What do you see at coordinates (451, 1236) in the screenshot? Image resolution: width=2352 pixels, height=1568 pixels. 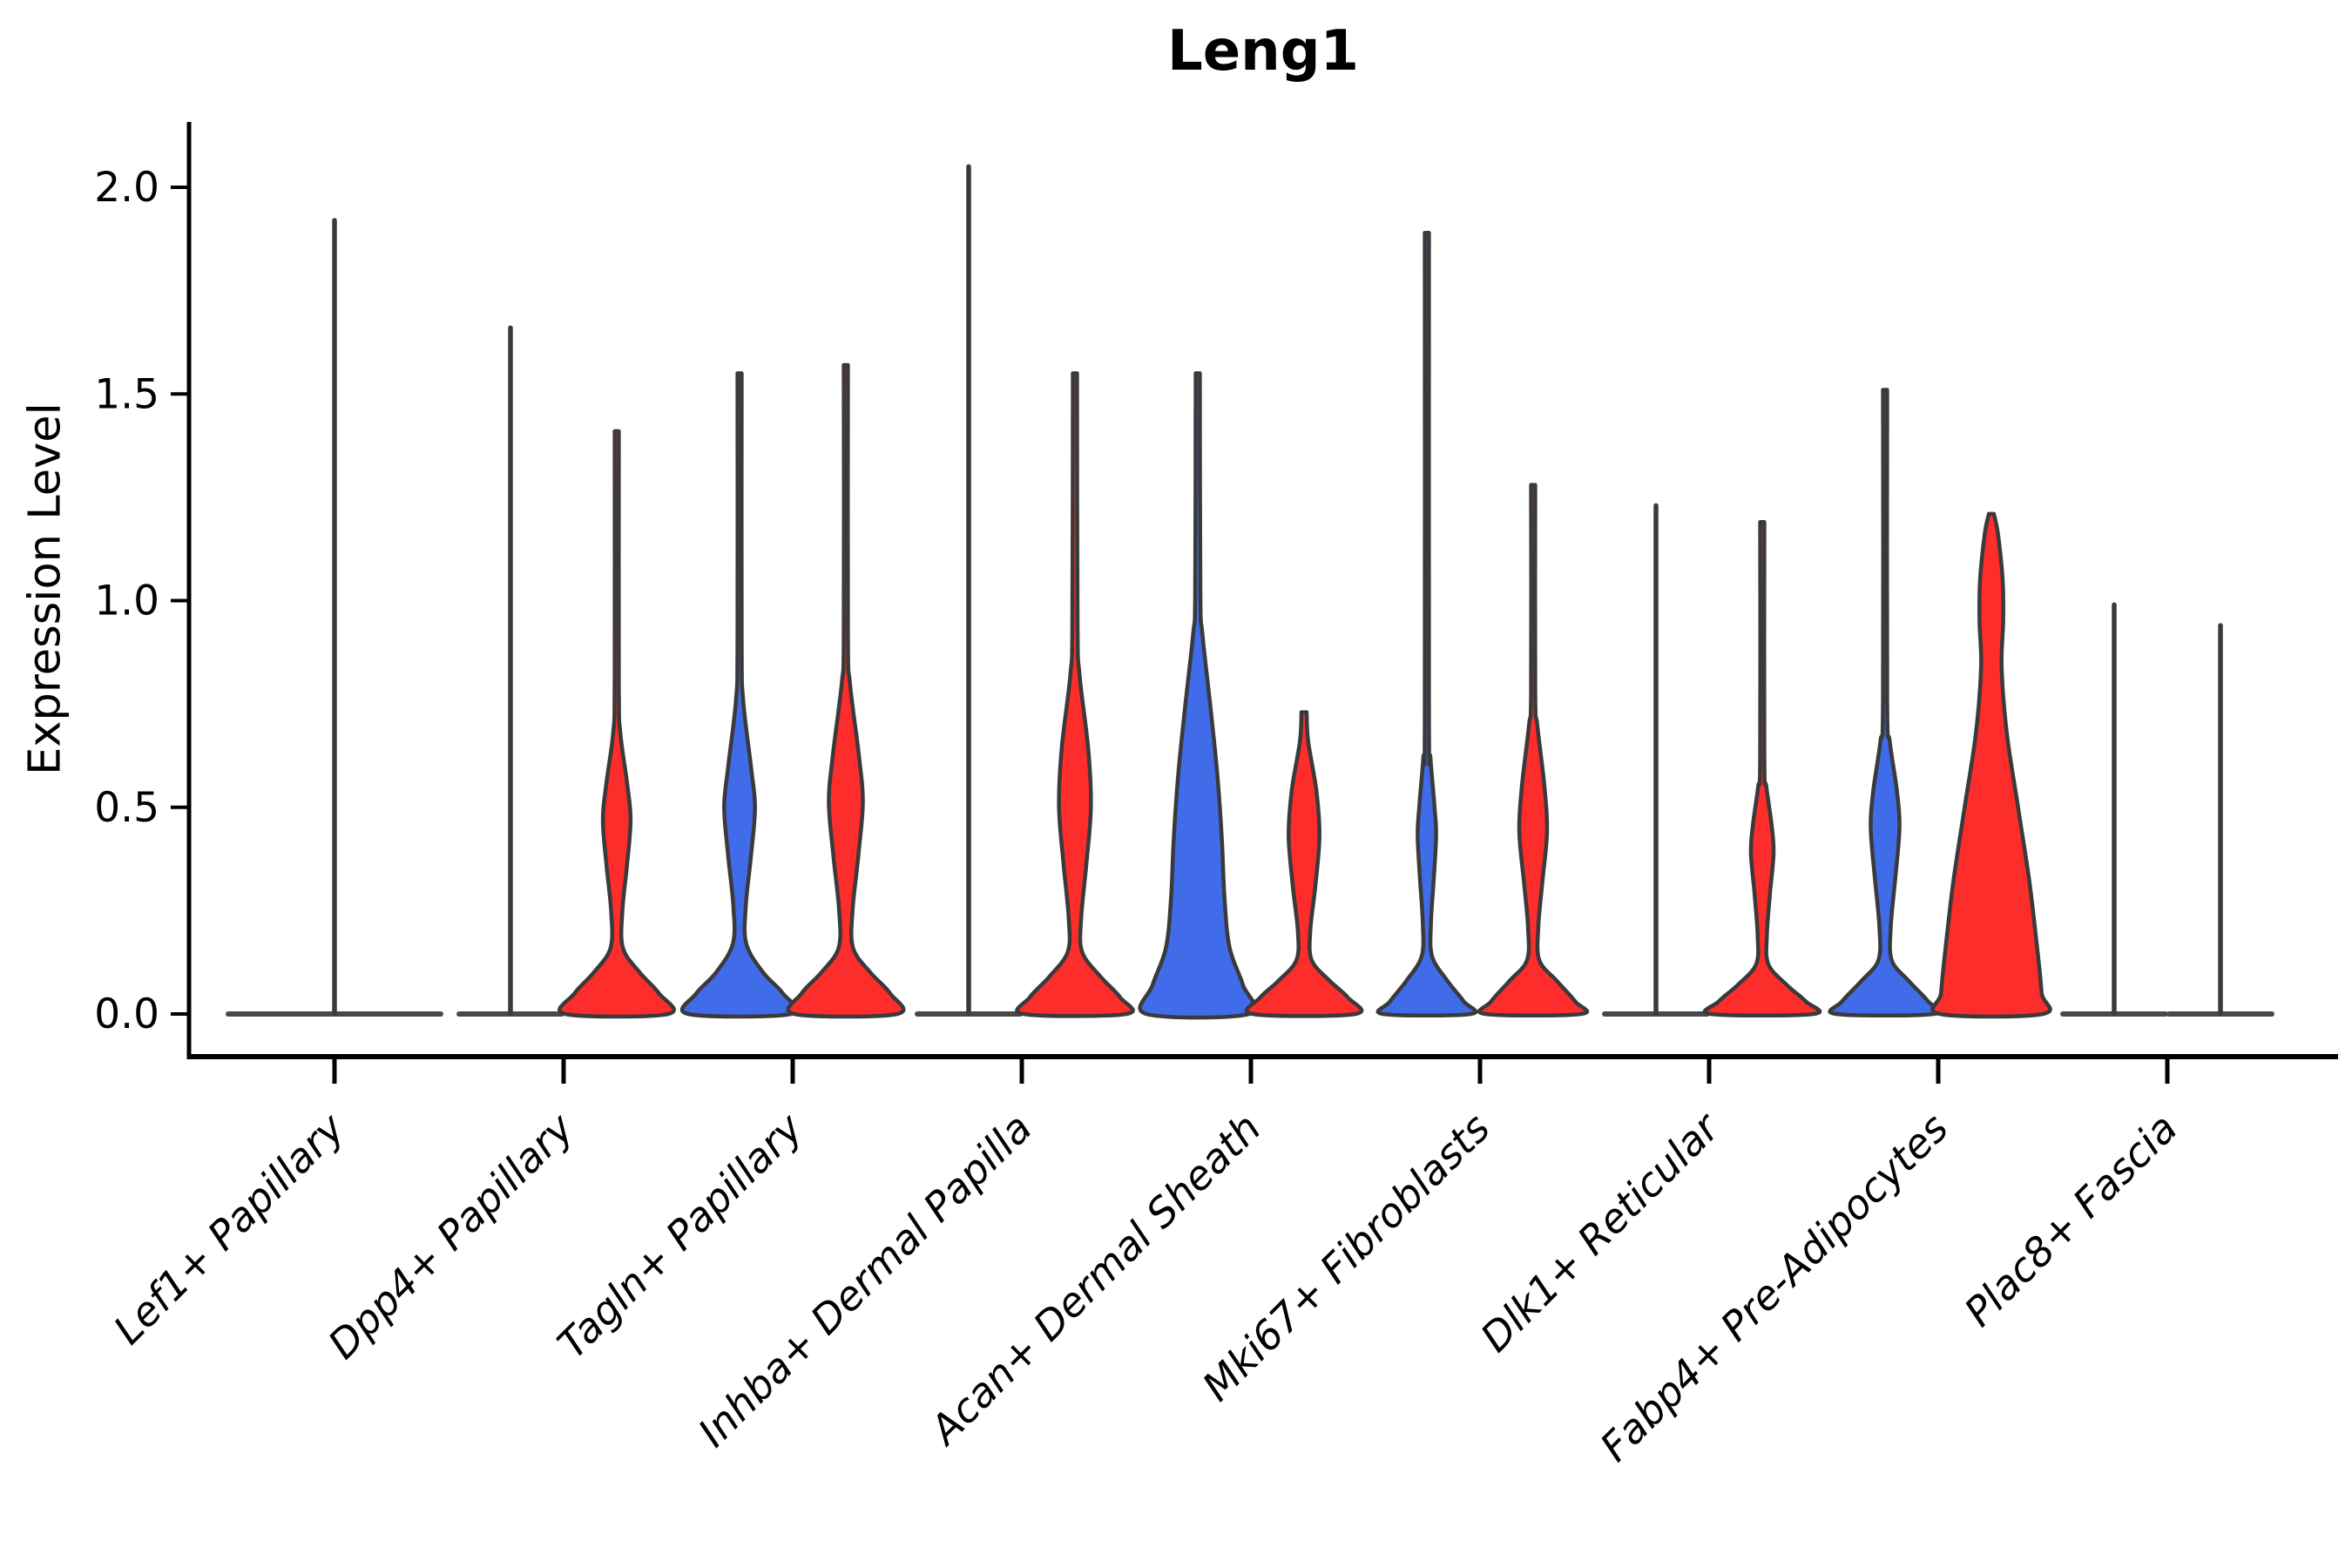 I see `x-tick-label-dpp4-papillary: Dpp4+ Papillary` at bounding box center [451, 1236].